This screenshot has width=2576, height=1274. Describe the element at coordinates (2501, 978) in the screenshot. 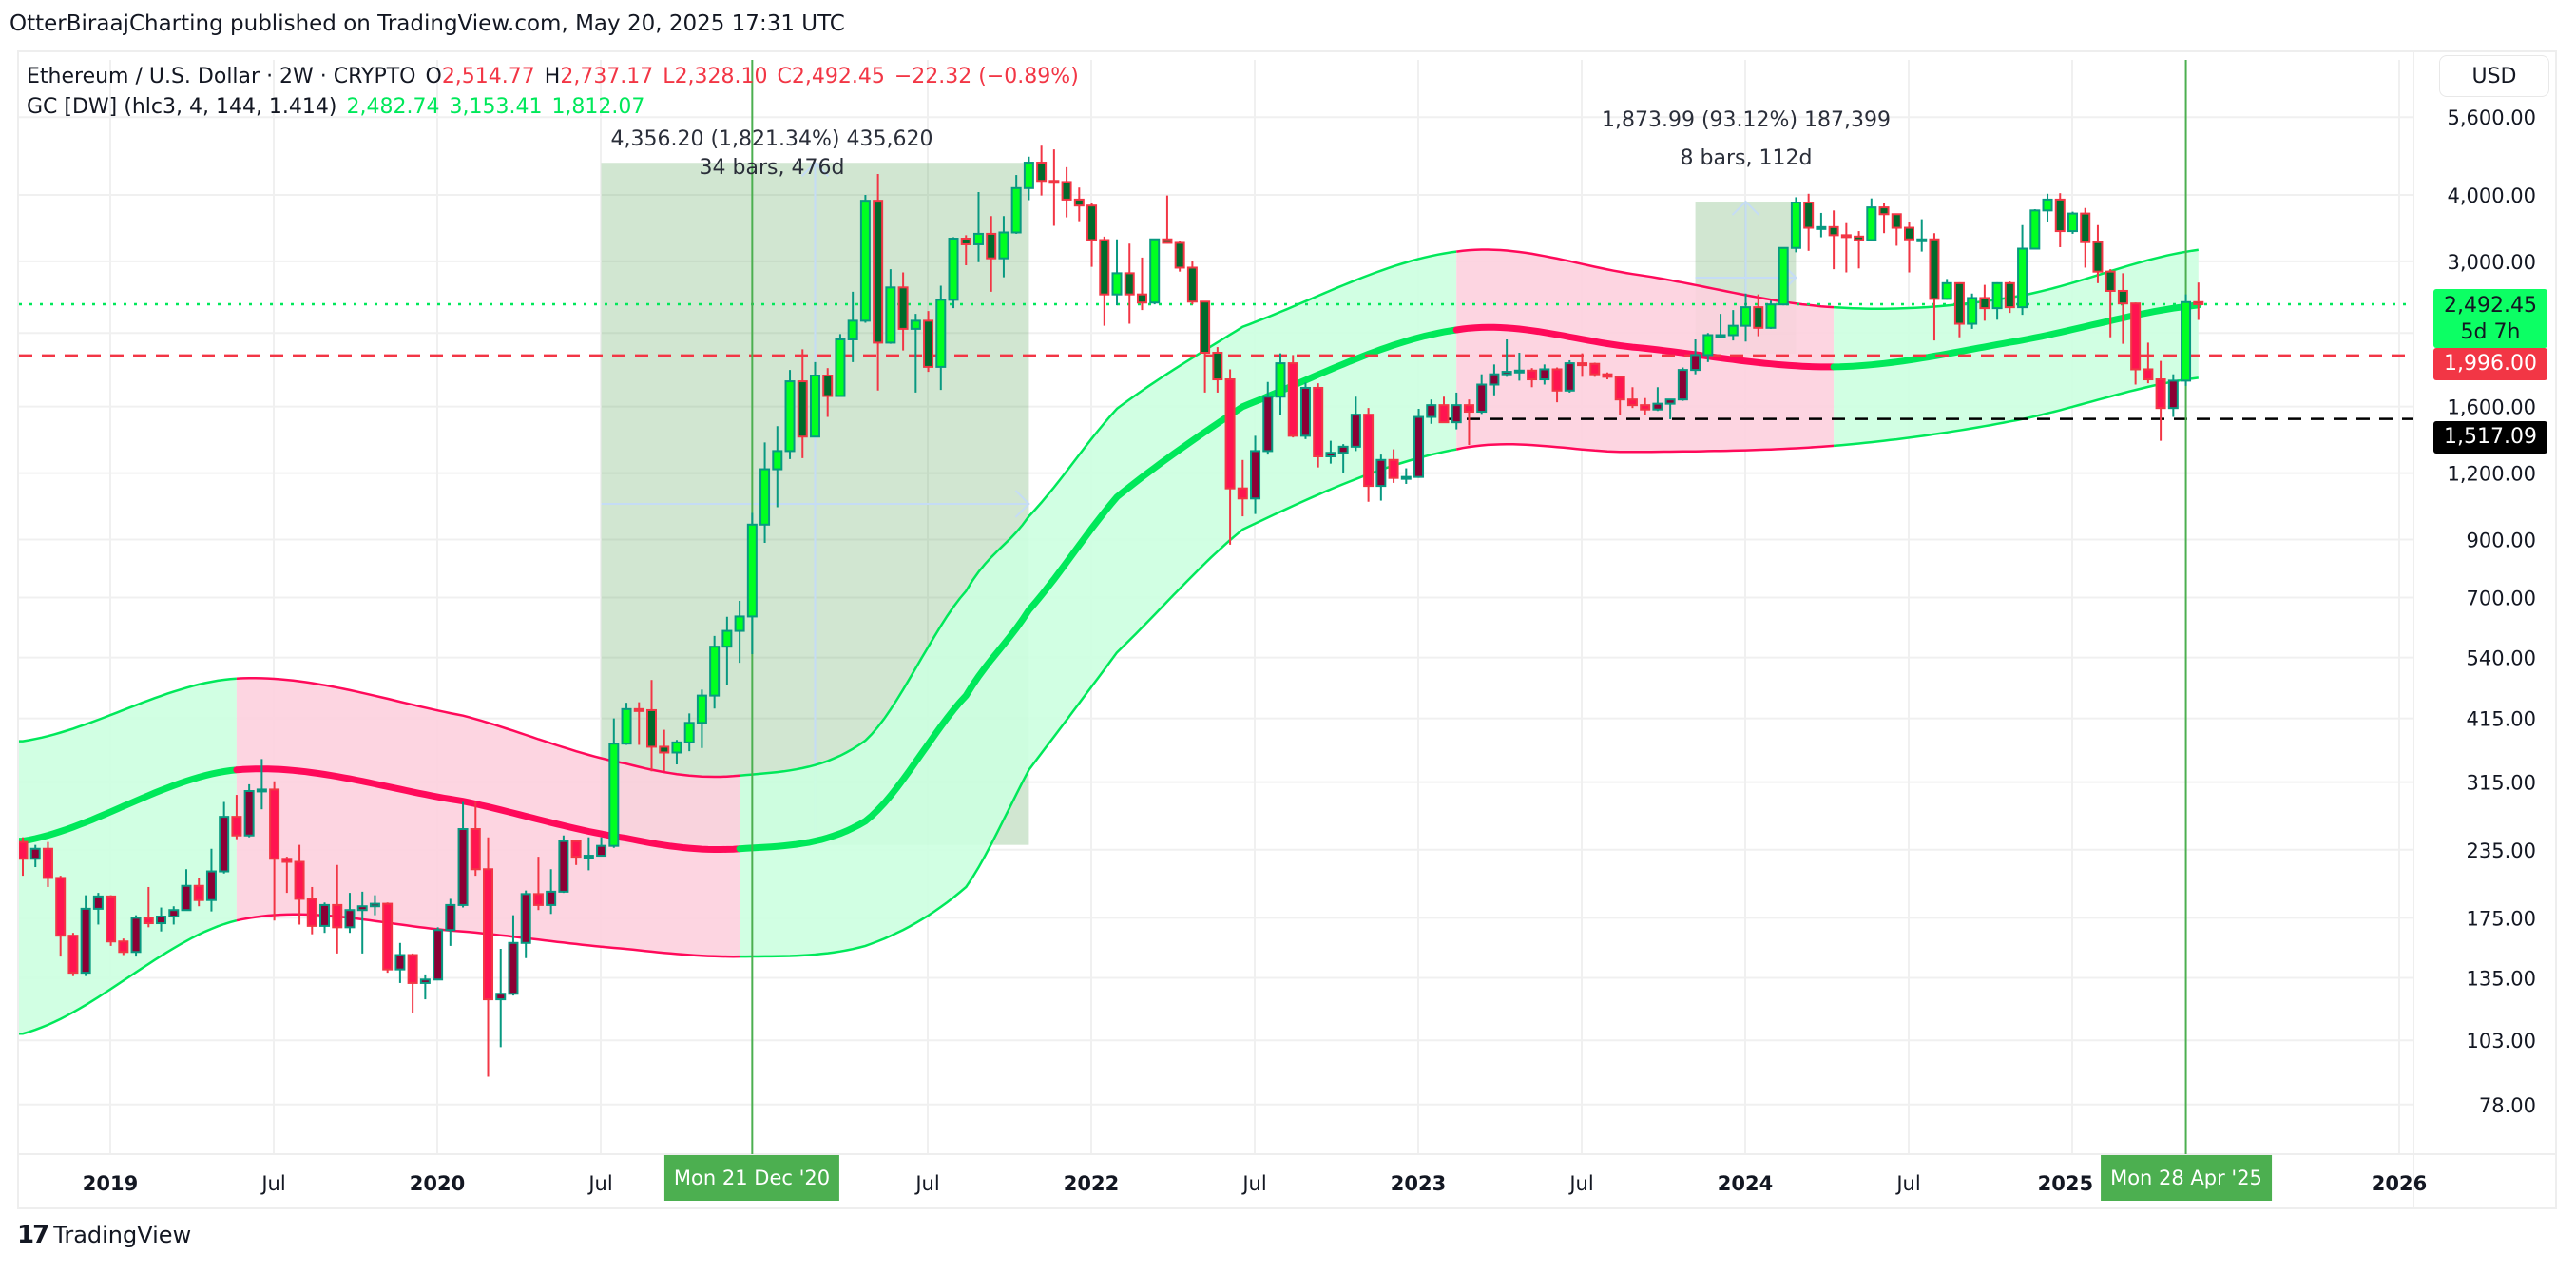

I see `price-tick-label: 135.00` at that location.